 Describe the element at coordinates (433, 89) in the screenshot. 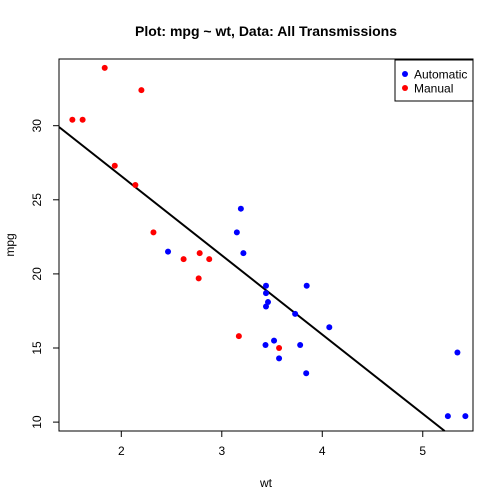

I see `legend-label-manual: Manual` at that location.